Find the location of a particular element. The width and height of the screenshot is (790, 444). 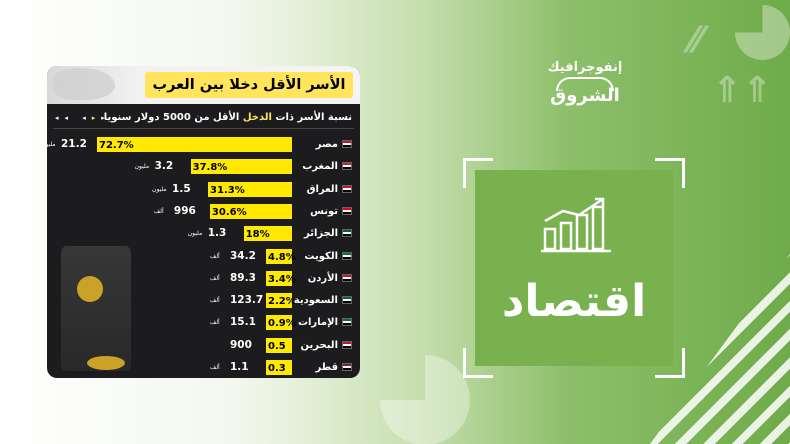

bar-value-label: 0.5 is located at coordinates (277, 346).